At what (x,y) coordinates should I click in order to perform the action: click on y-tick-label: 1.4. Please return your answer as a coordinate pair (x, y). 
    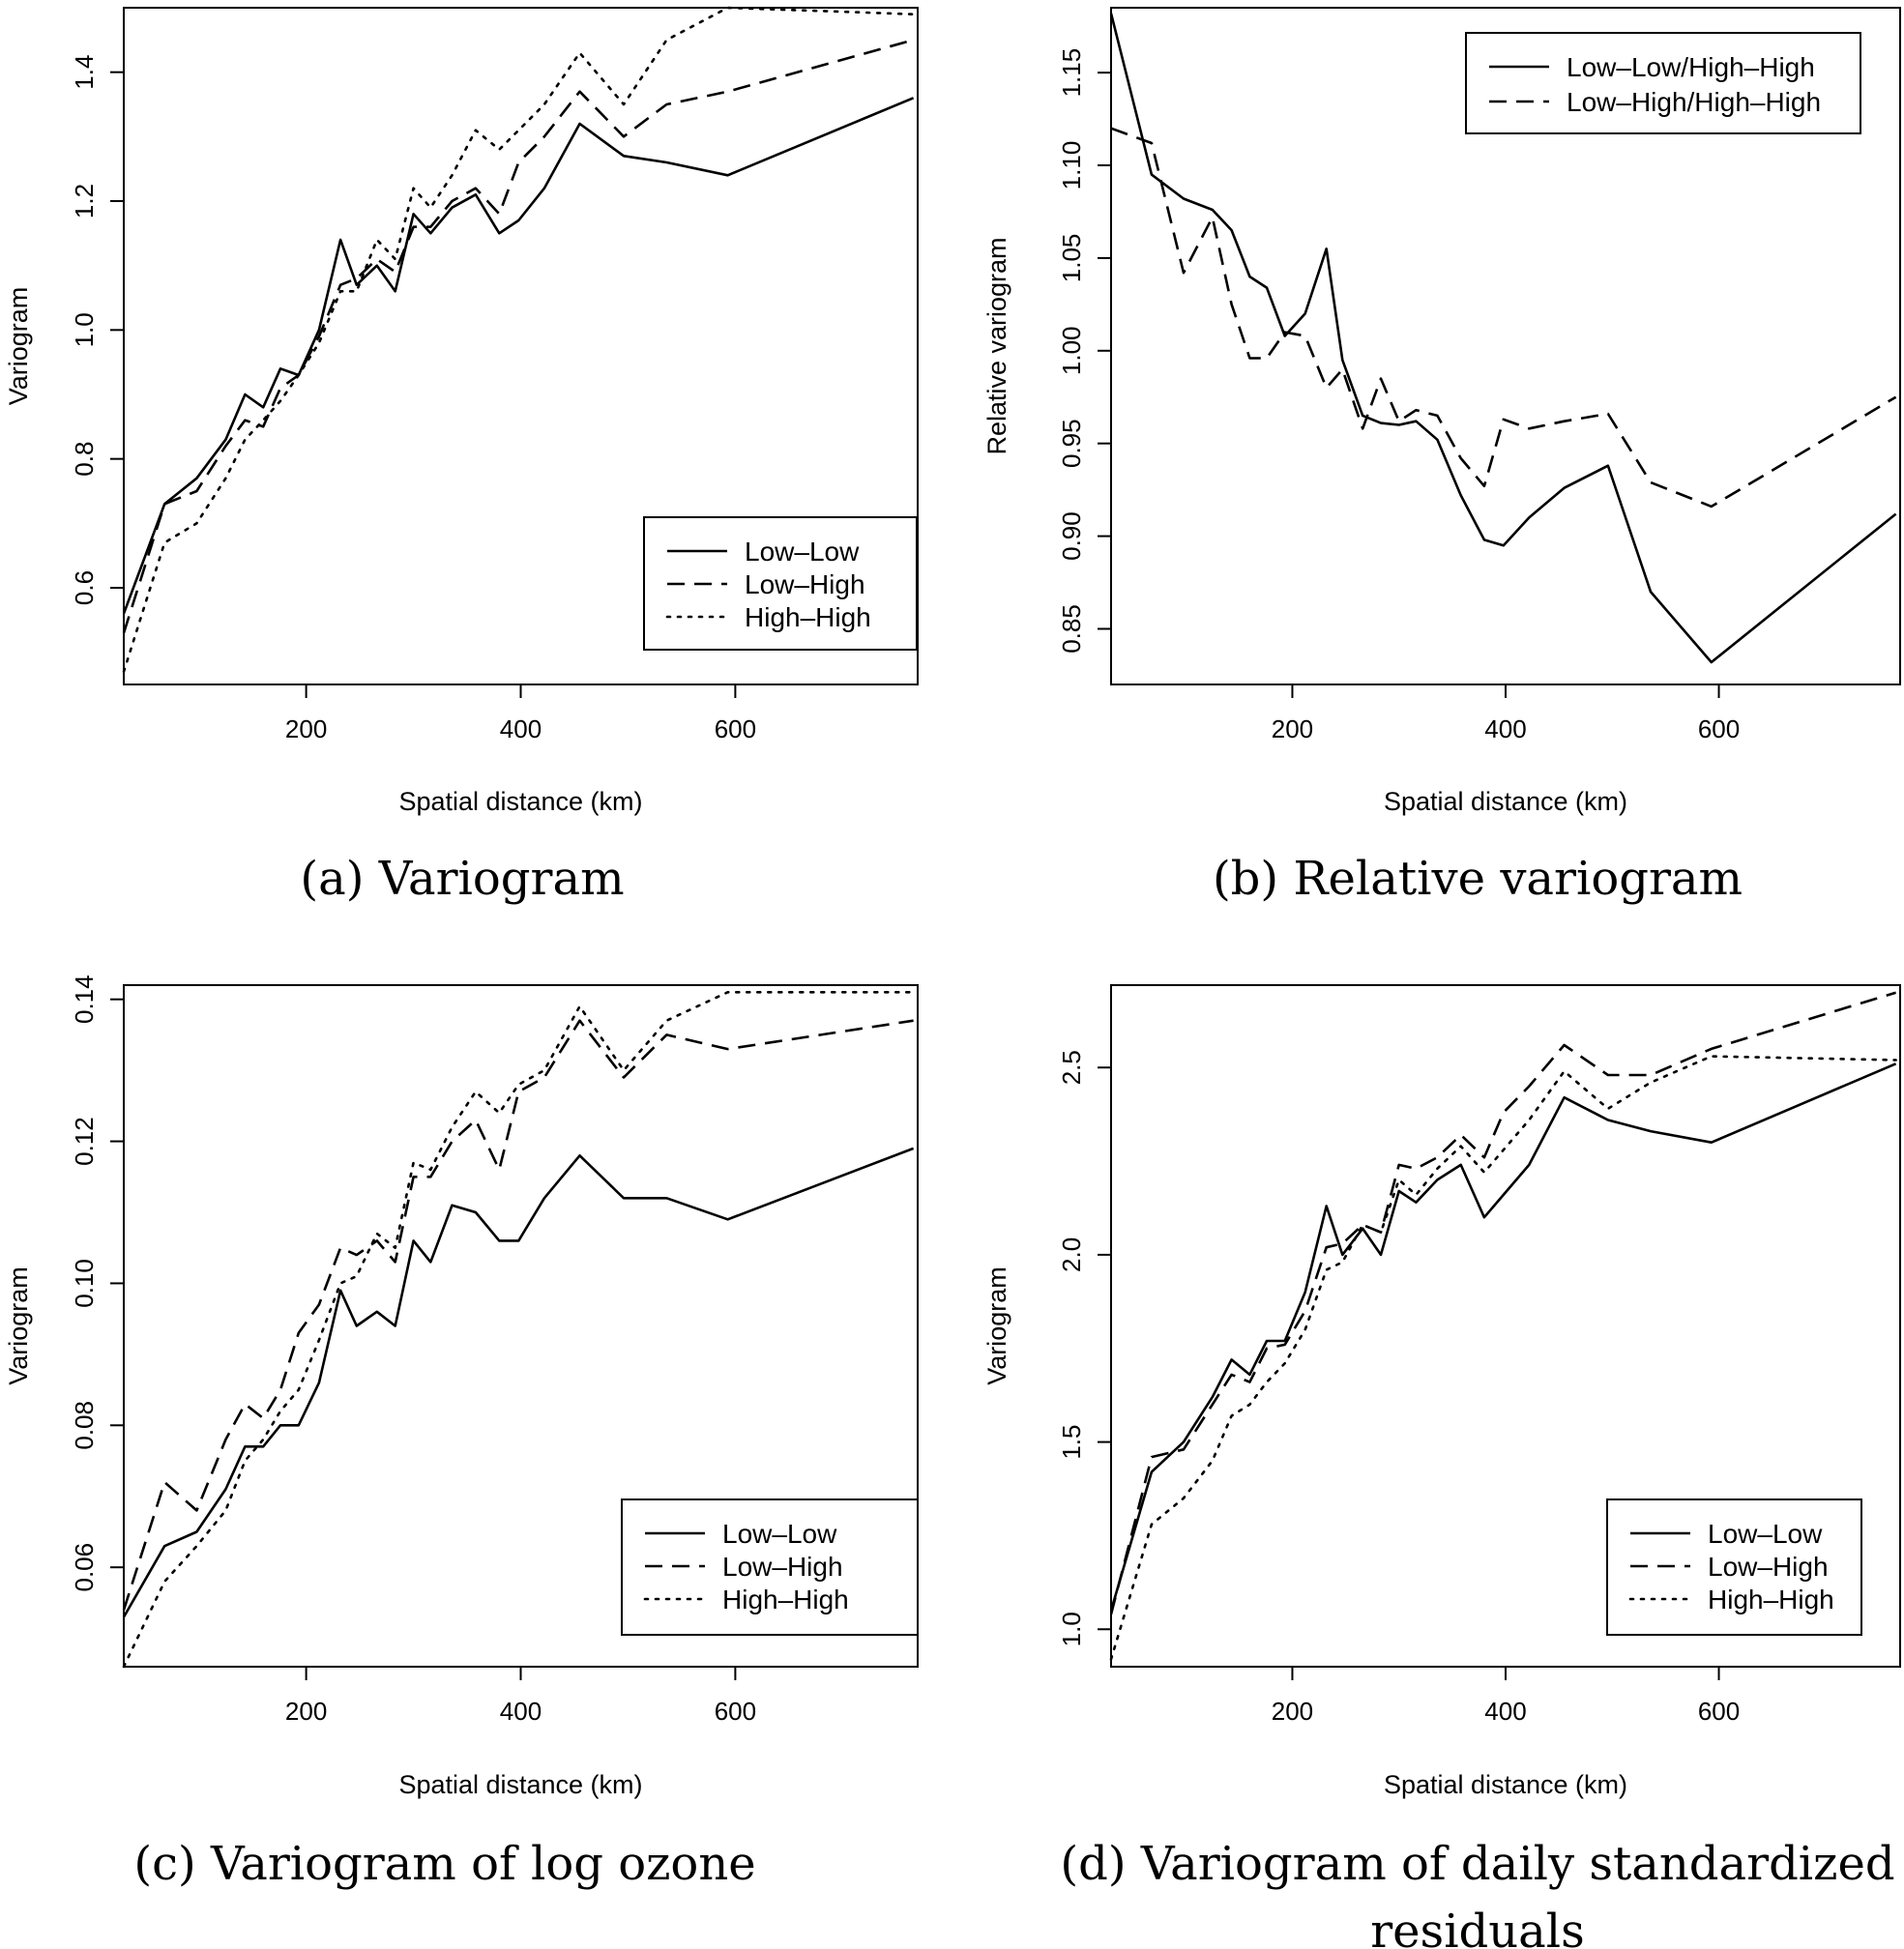
    Looking at the image, I should click on (85, 72).